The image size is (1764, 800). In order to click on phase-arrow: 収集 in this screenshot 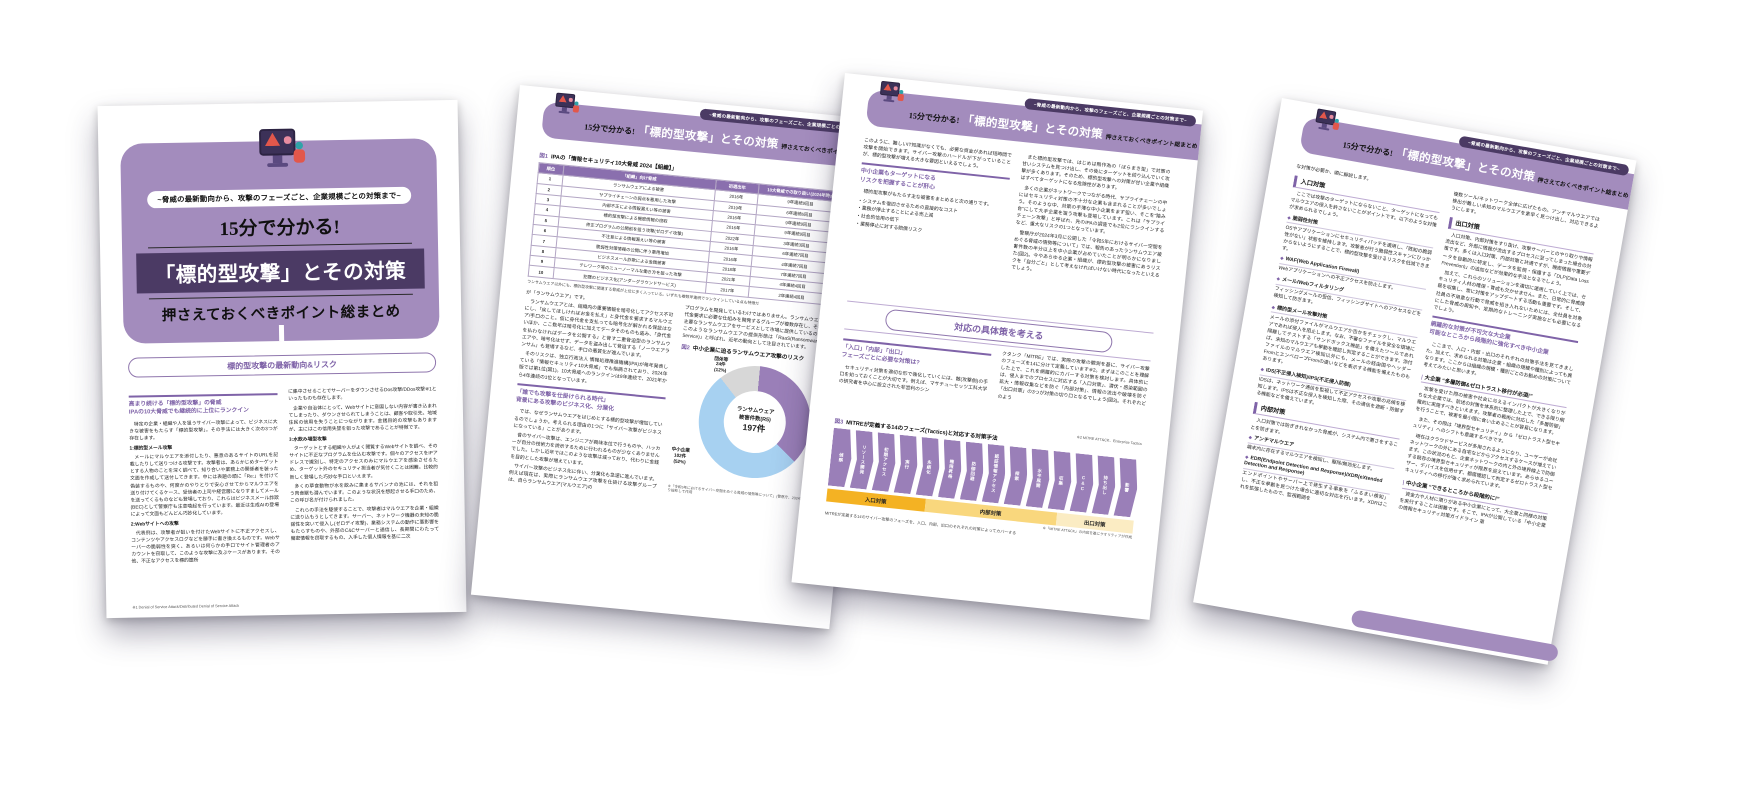, I will do `click(1061, 481)`.